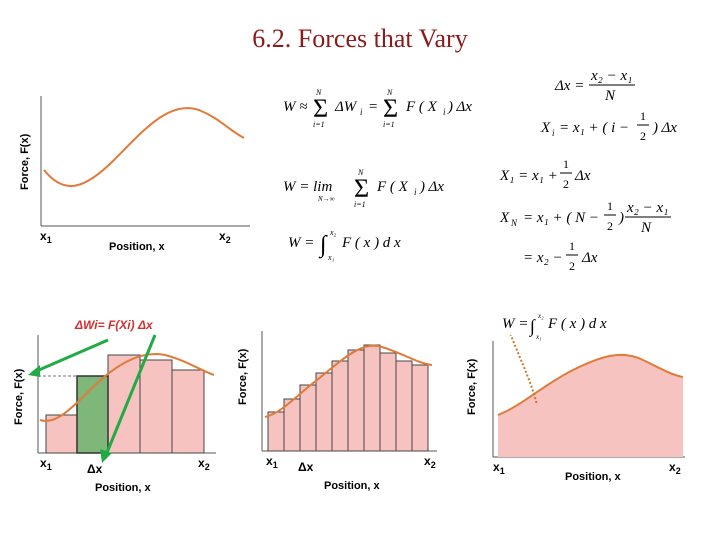  Describe the element at coordinates (523, 370) in the screenshot. I see `dotted-indicator` at that location.